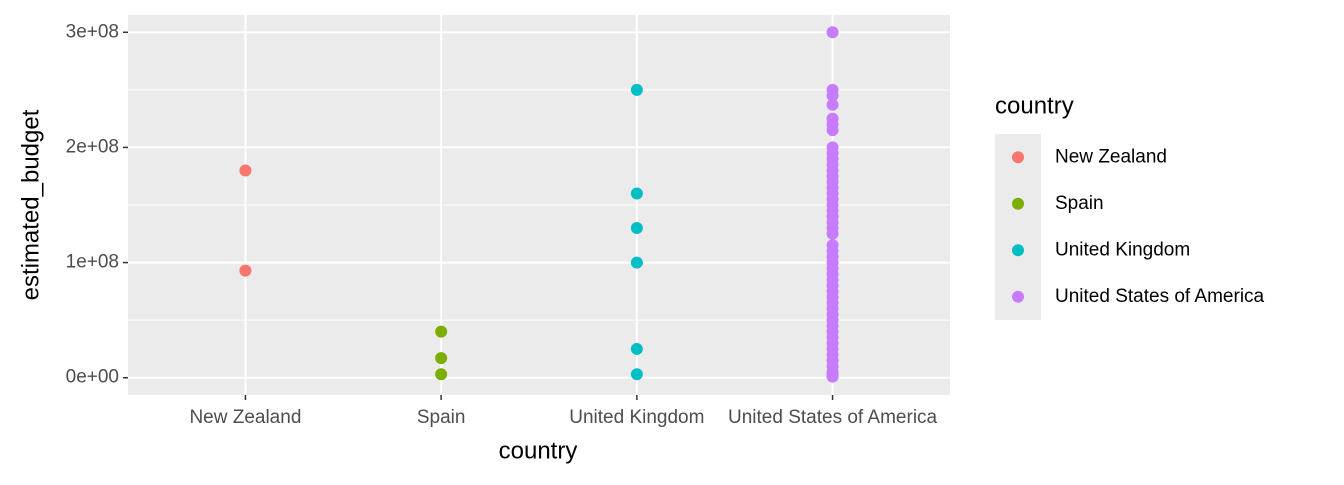 The height and width of the screenshot is (485, 1344). I want to click on x-tick-label: United Kingdom, so click(636, 417).